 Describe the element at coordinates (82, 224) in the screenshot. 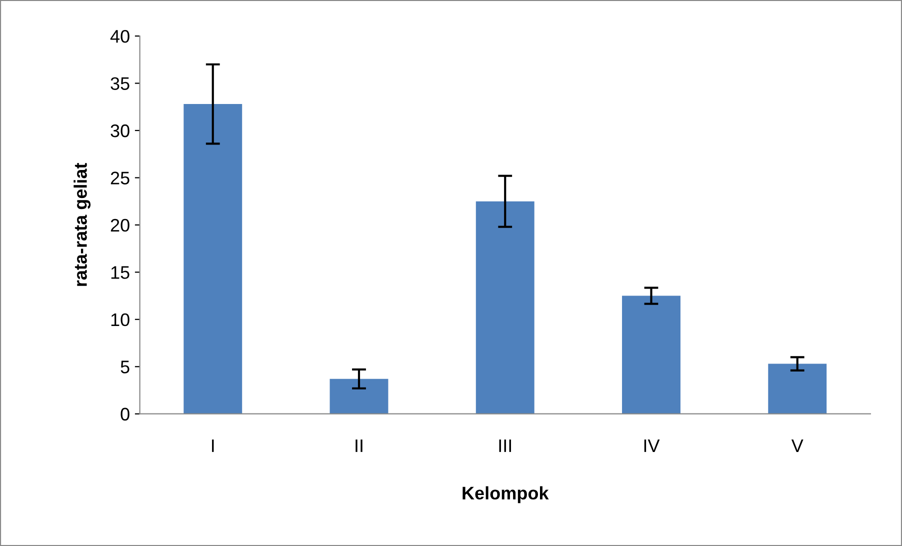

I see `y-axis-title: rata-rata geliat` at that location.